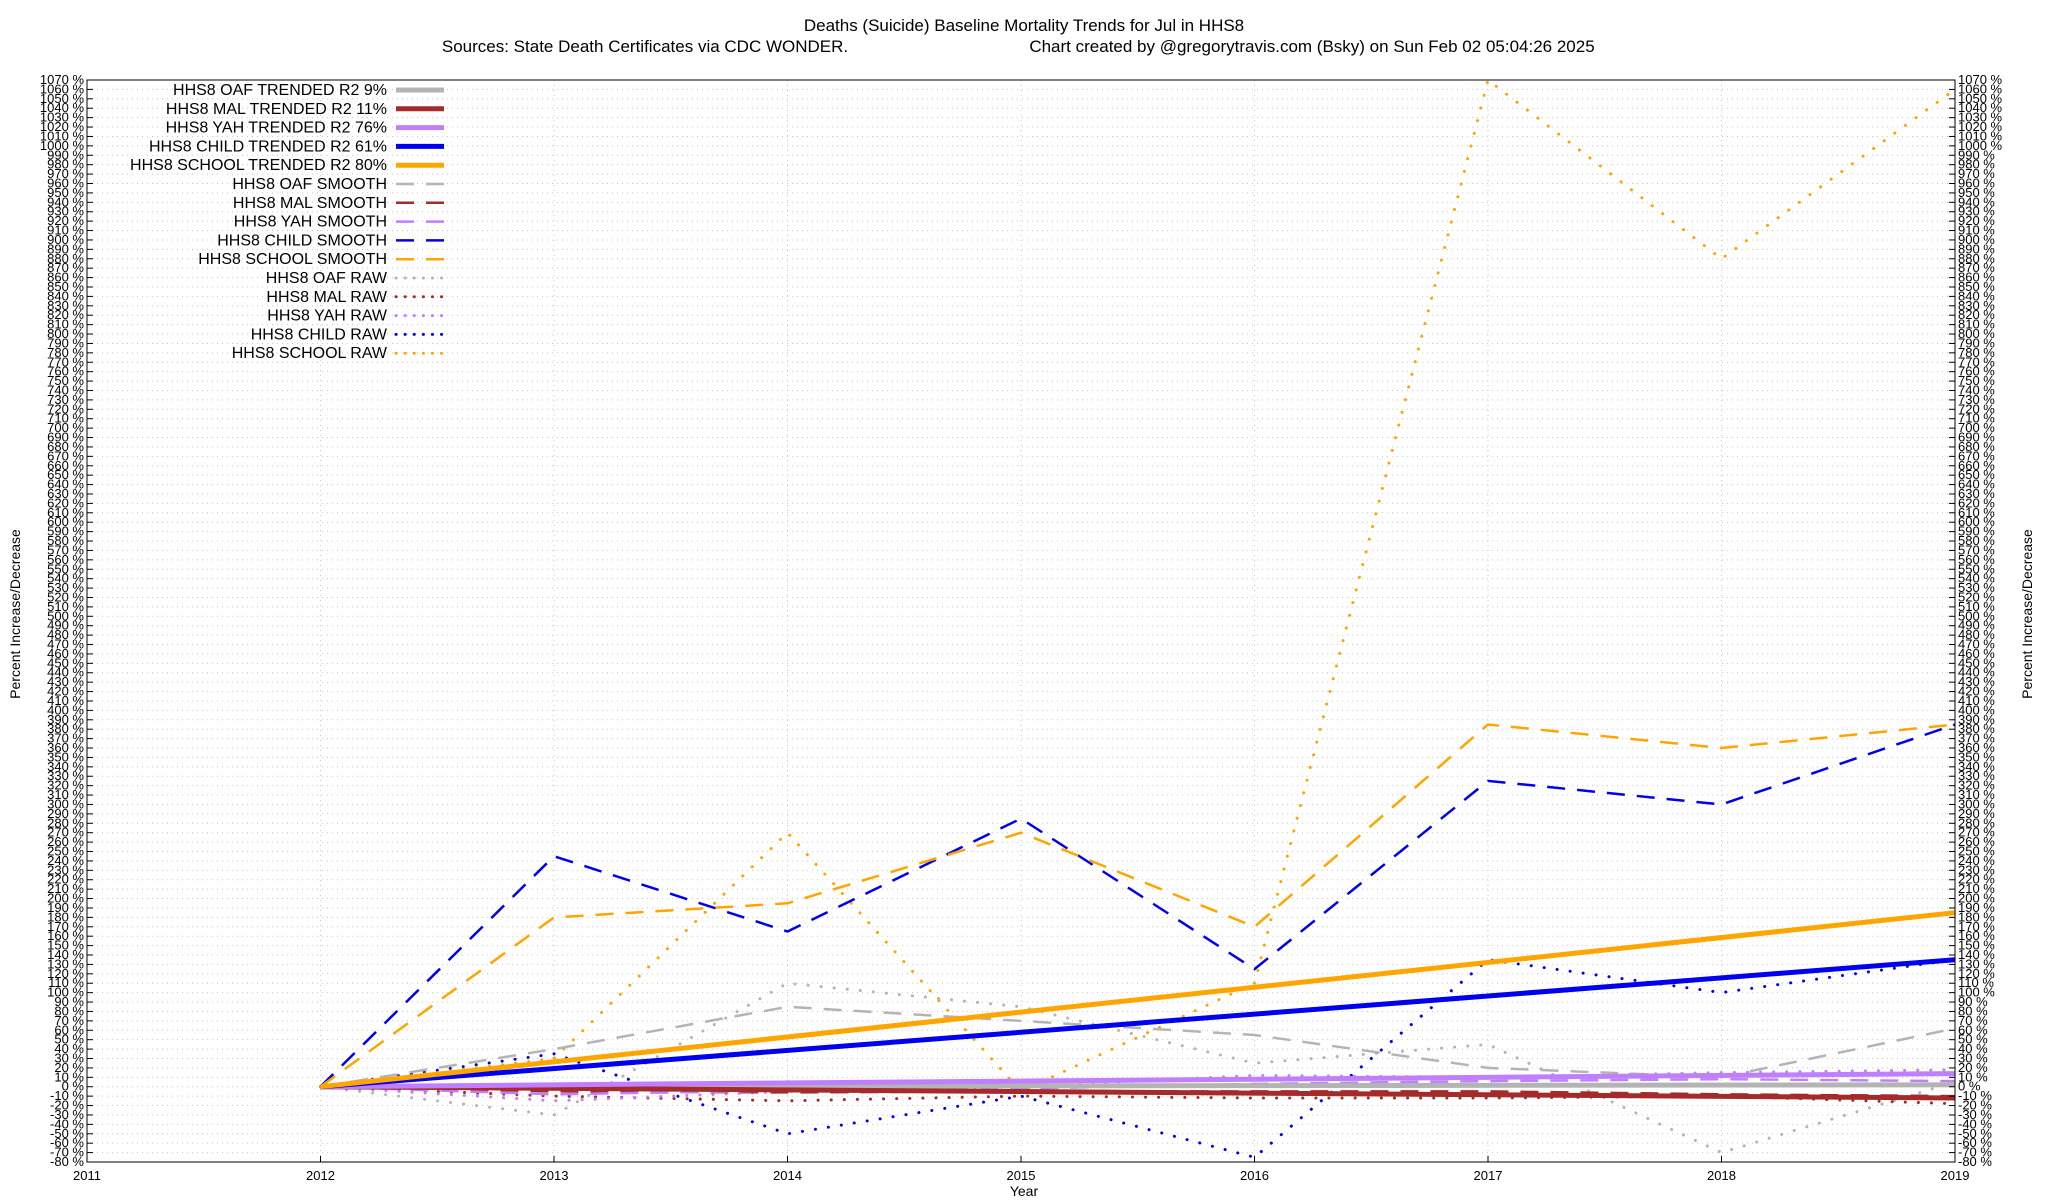 This screenshot has width=2048, height=1200. Describe the element at coordinates (1973, 1048) in the screenshot. I see `y-tick-label-right: 40 %` at that location.